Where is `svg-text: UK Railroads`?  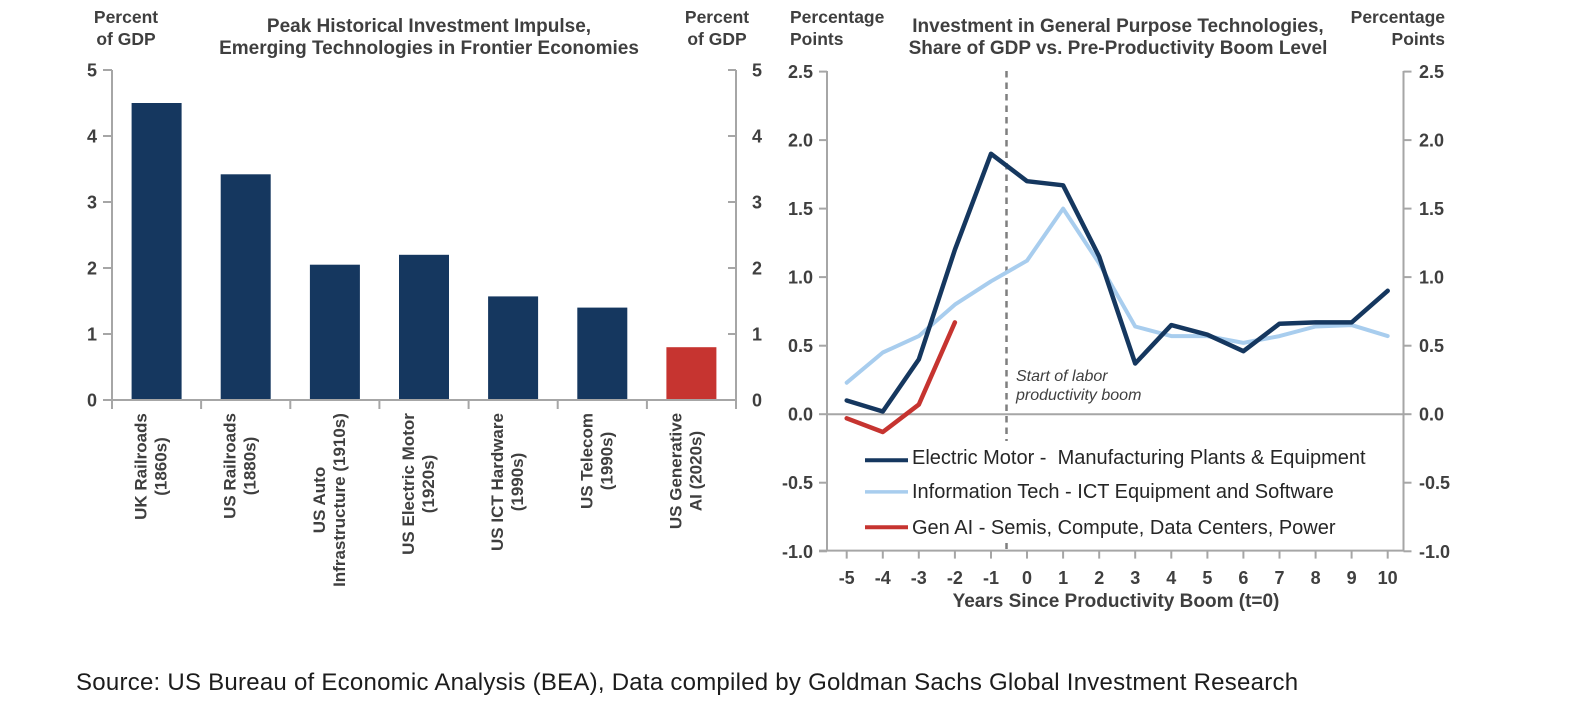
svg-text: UK Railroads is located at coordinates (141, 466).